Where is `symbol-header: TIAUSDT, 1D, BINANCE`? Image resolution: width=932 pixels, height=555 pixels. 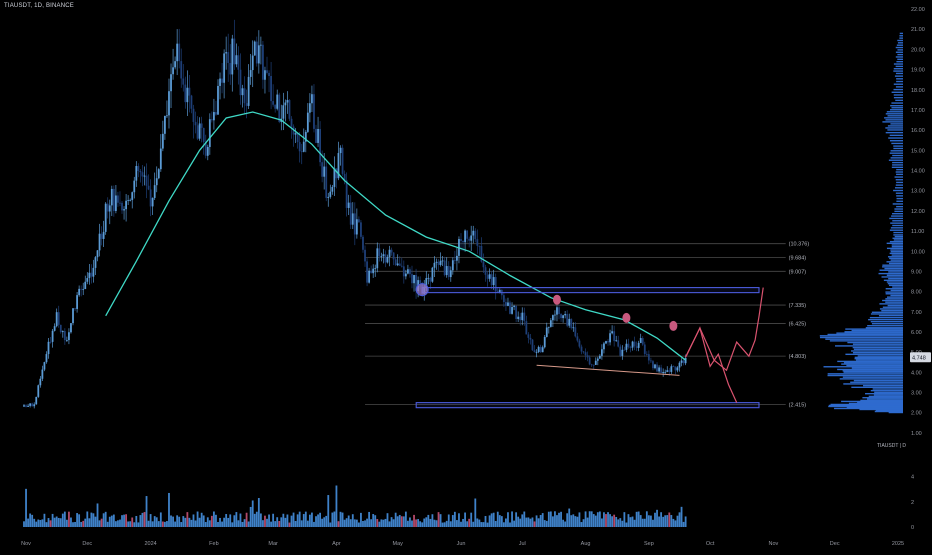
symbol-header: TIAUSDT, 1D, BINANCE is located at coordinates (39, 6).